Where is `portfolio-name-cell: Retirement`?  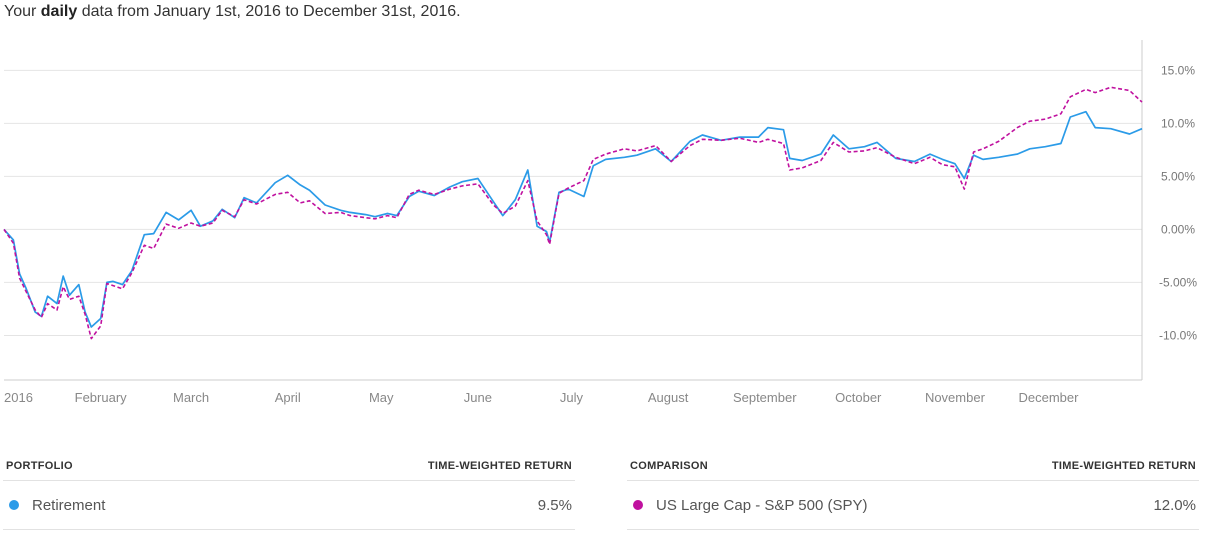 portfolio-name-cell: Retirement is located at coordinates (55, 505).